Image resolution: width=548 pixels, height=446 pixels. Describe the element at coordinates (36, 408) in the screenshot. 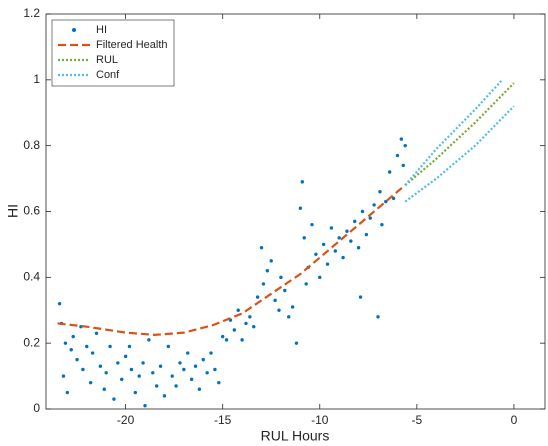

I see `y-tick-label: 0` at that location.